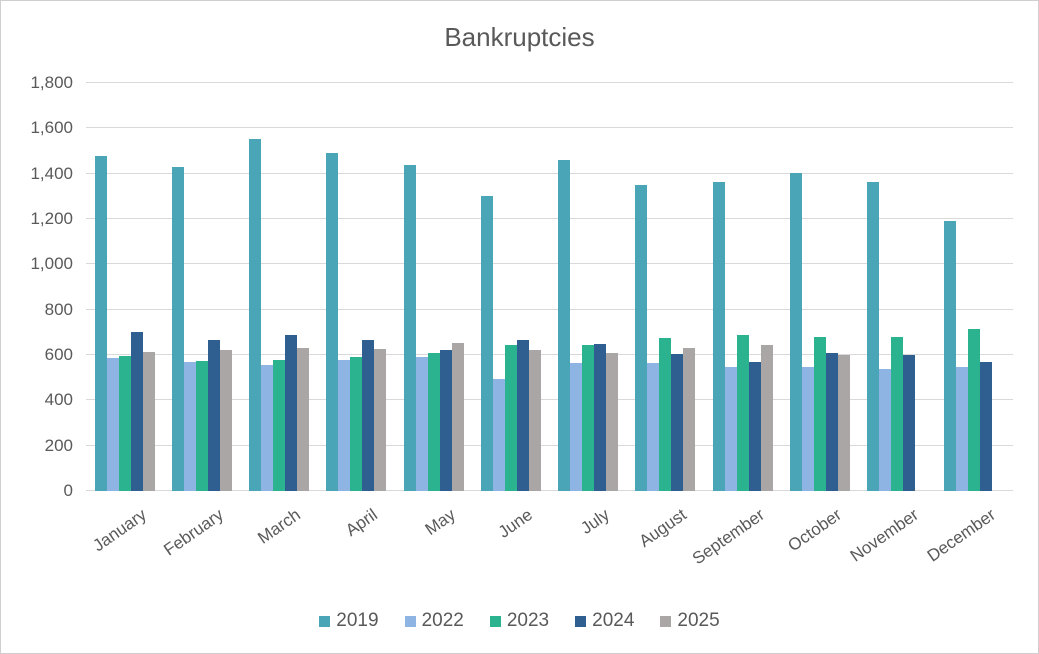 The height and width of the screenshot is (654, 1039). I want to click on bar-2019-february, so click(177, 328).